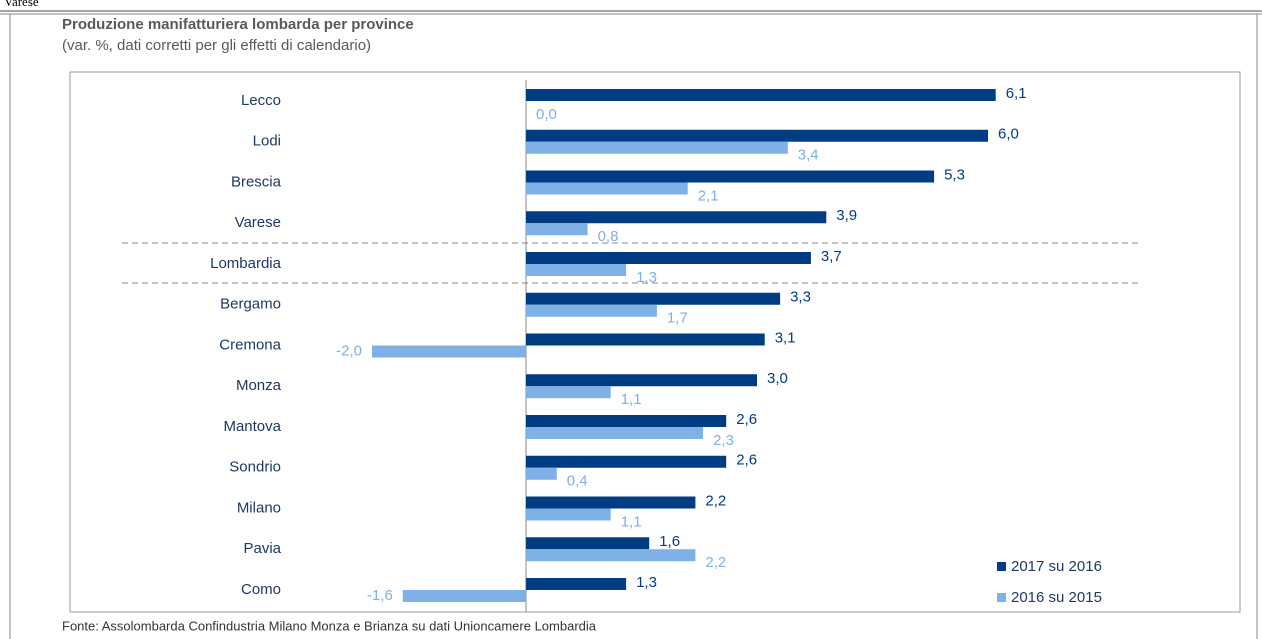 The width and height of the screenshot is (1262, 639). What do you see at coordinates (669, 541) in the screenshot?
I see `value-label: 1,6` at bounding box center [669, 541].